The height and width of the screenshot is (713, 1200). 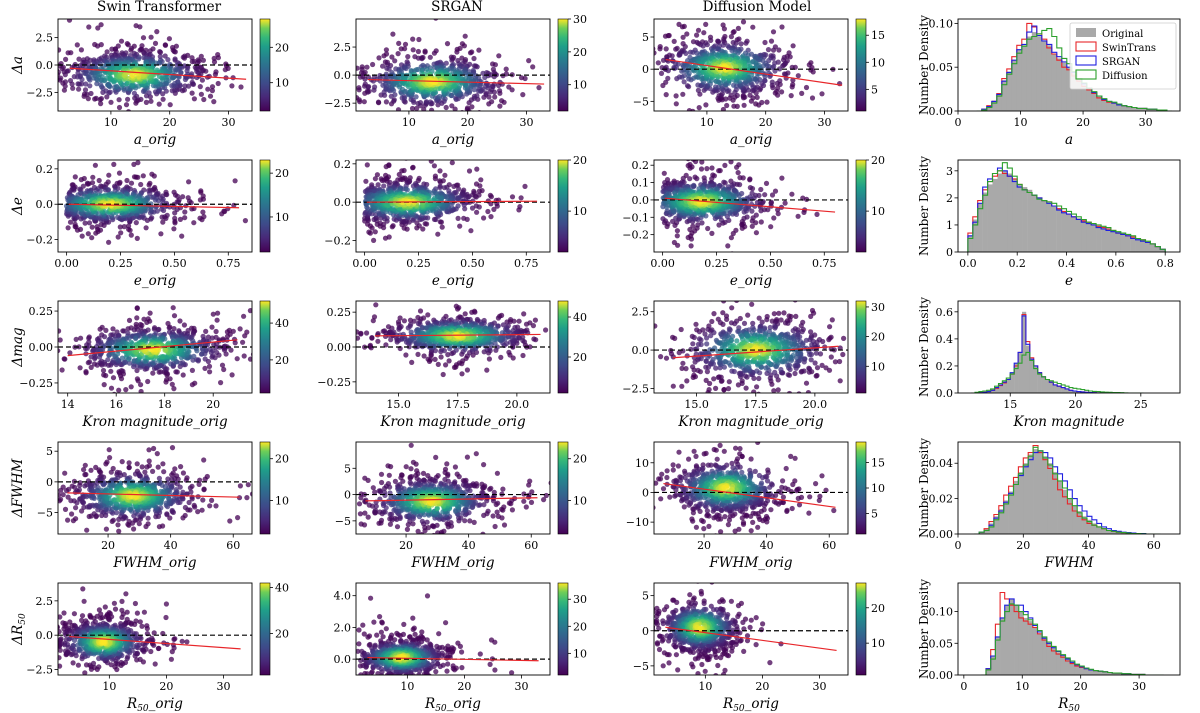 I want to click on colorbar, so click(x=265, y=65).